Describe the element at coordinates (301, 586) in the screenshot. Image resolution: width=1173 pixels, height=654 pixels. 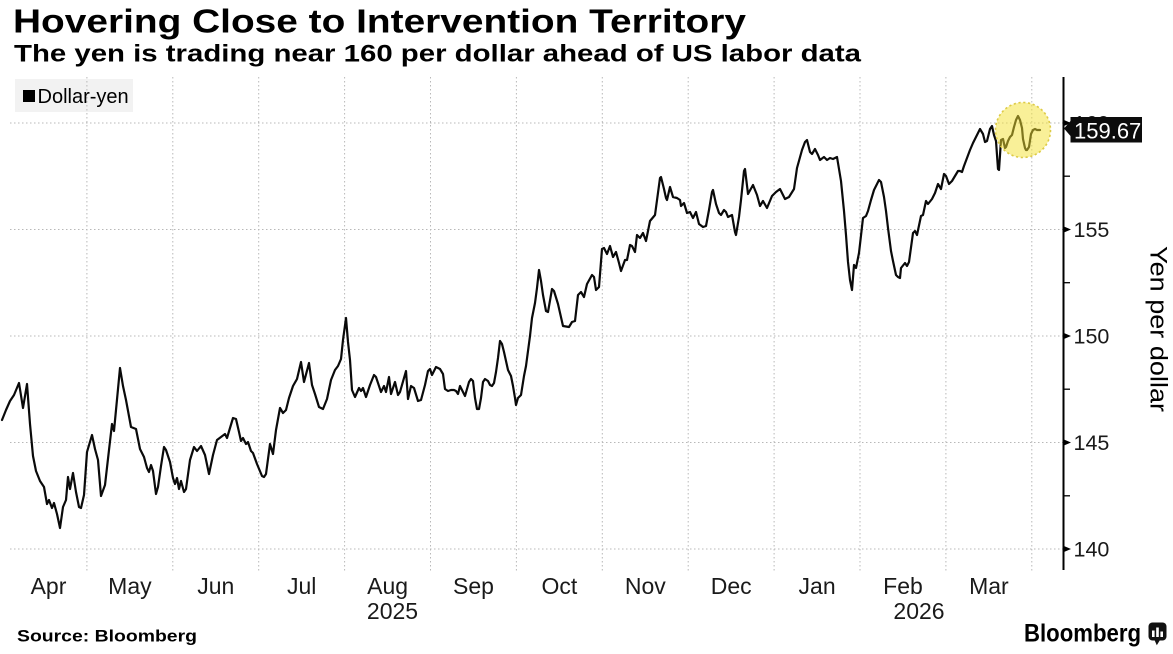
I see `svg-text: Jul` at that location.